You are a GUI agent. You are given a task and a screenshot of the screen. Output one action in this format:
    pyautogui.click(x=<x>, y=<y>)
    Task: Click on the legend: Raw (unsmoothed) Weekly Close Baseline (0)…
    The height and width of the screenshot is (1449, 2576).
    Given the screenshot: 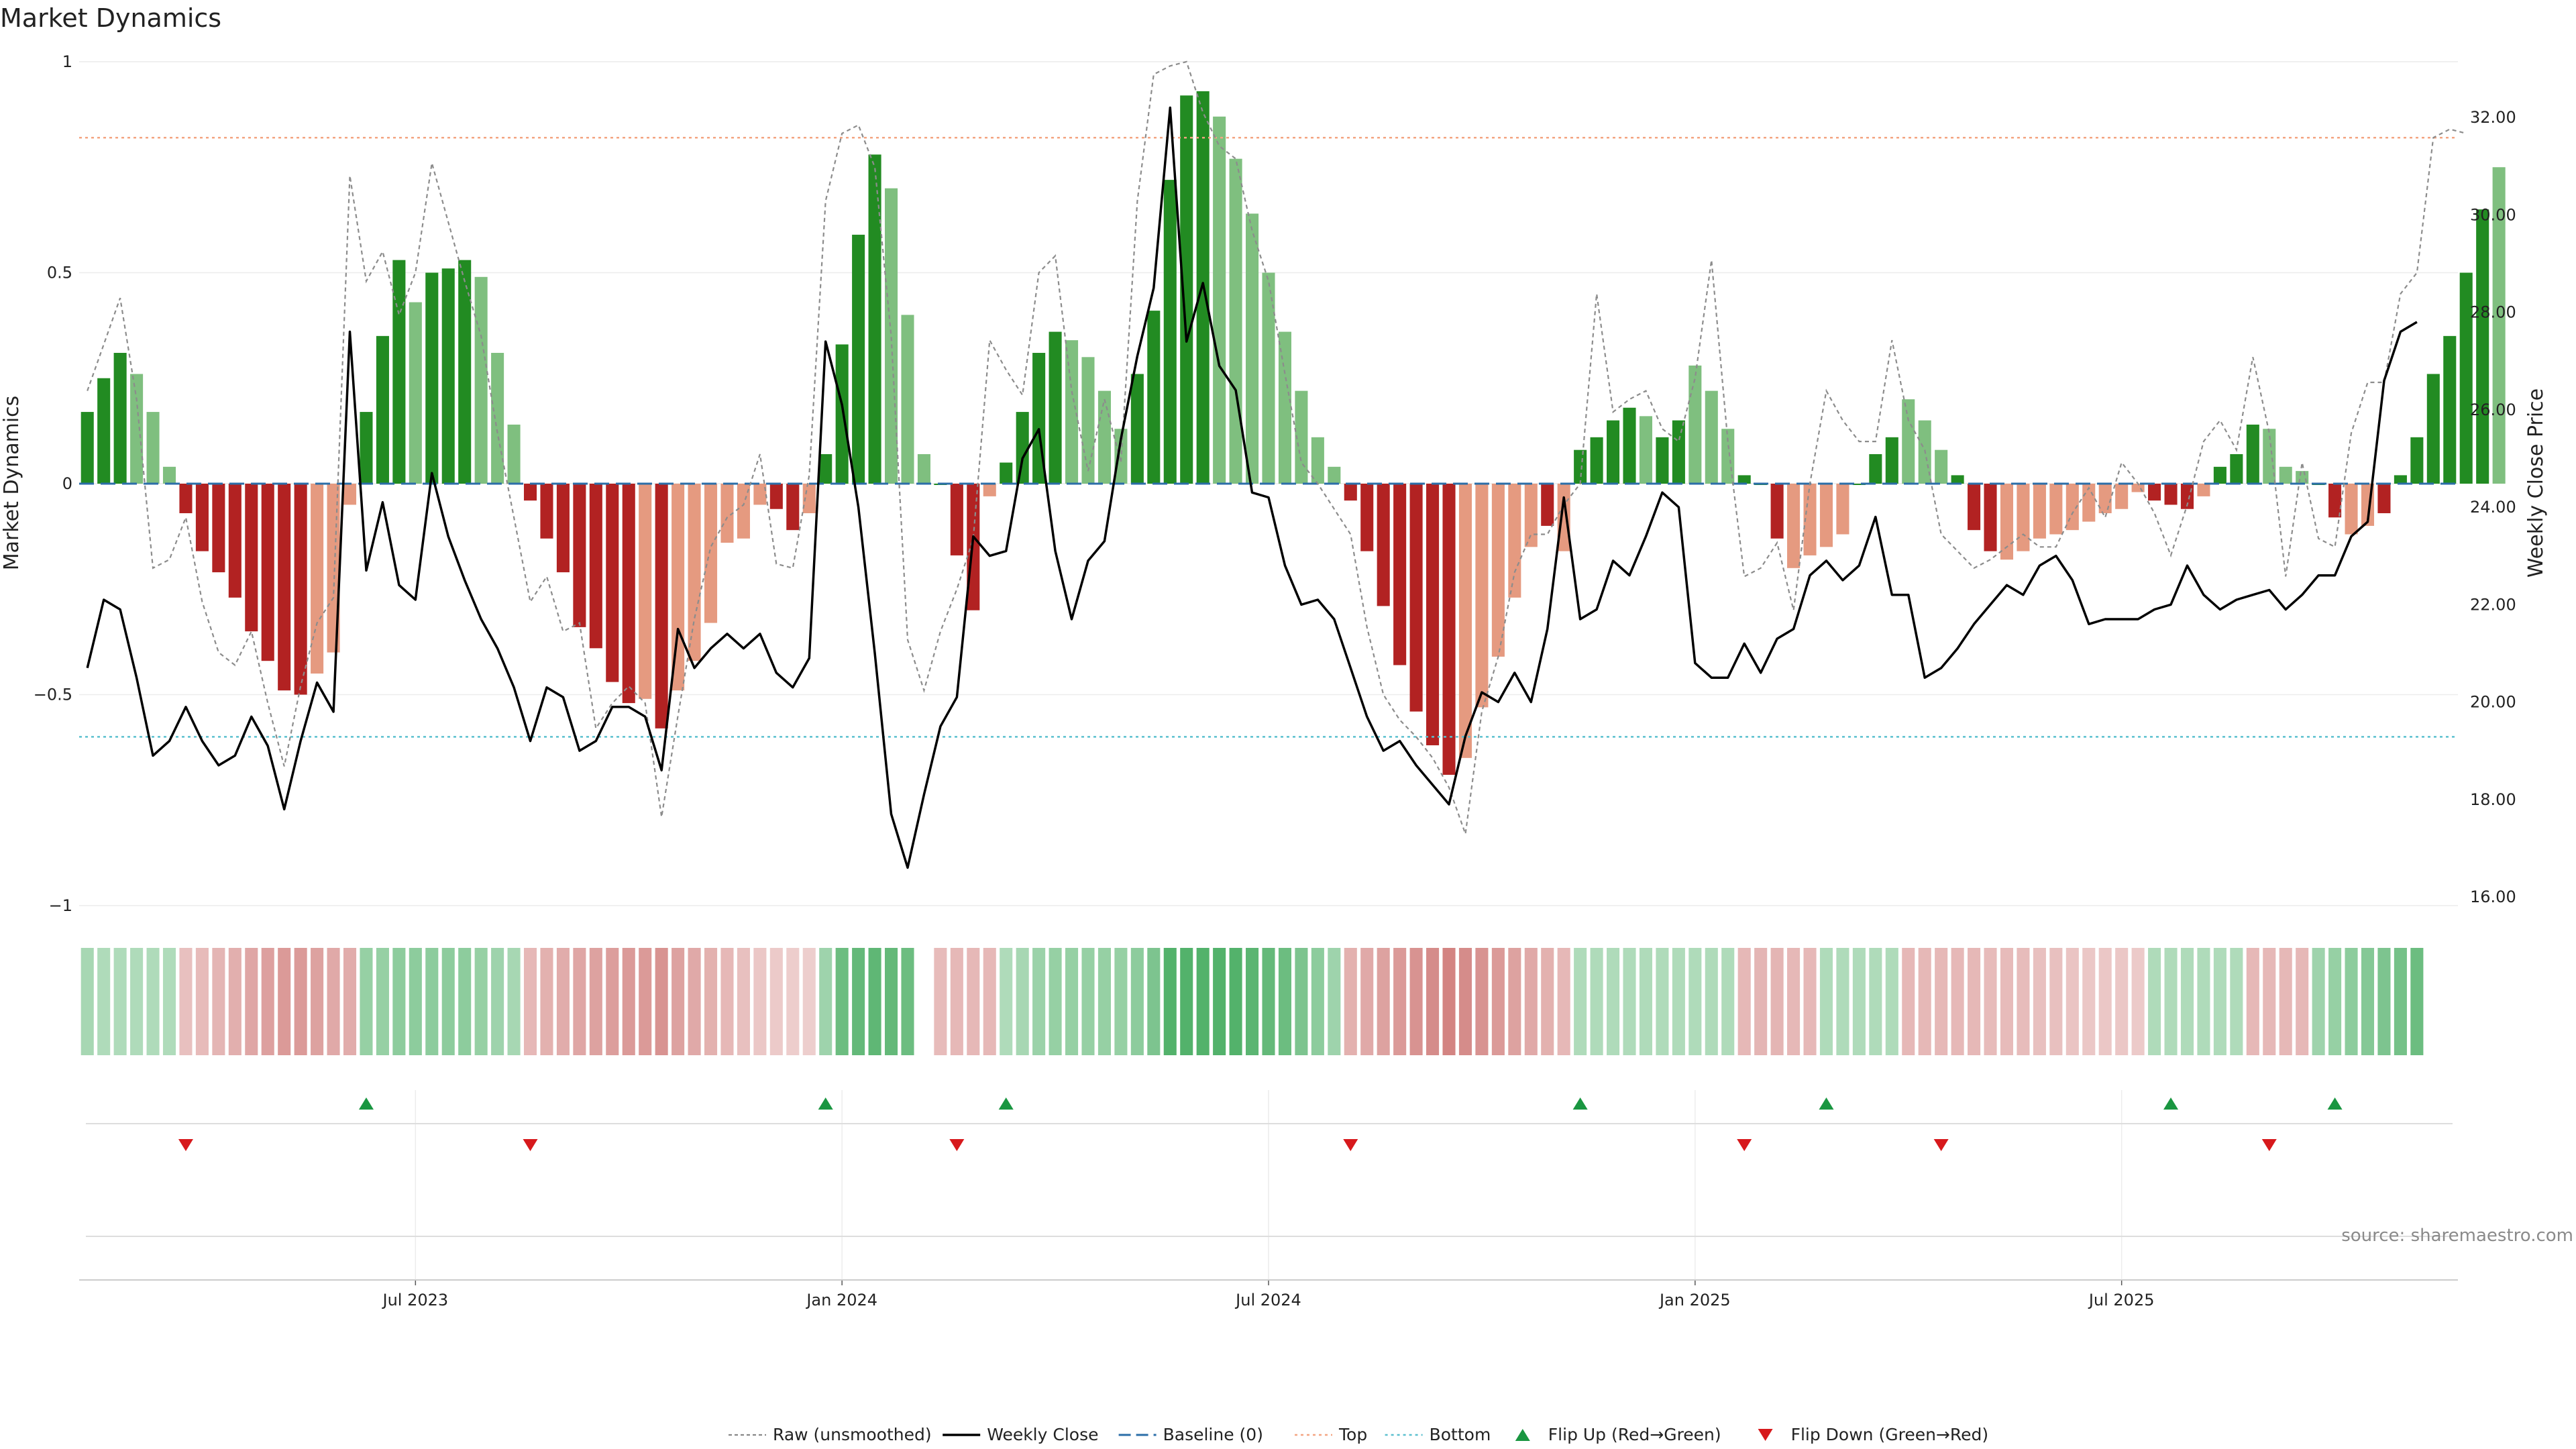 What is the action you would take?
    pyautogui.click(x=1358, y=1434)
    